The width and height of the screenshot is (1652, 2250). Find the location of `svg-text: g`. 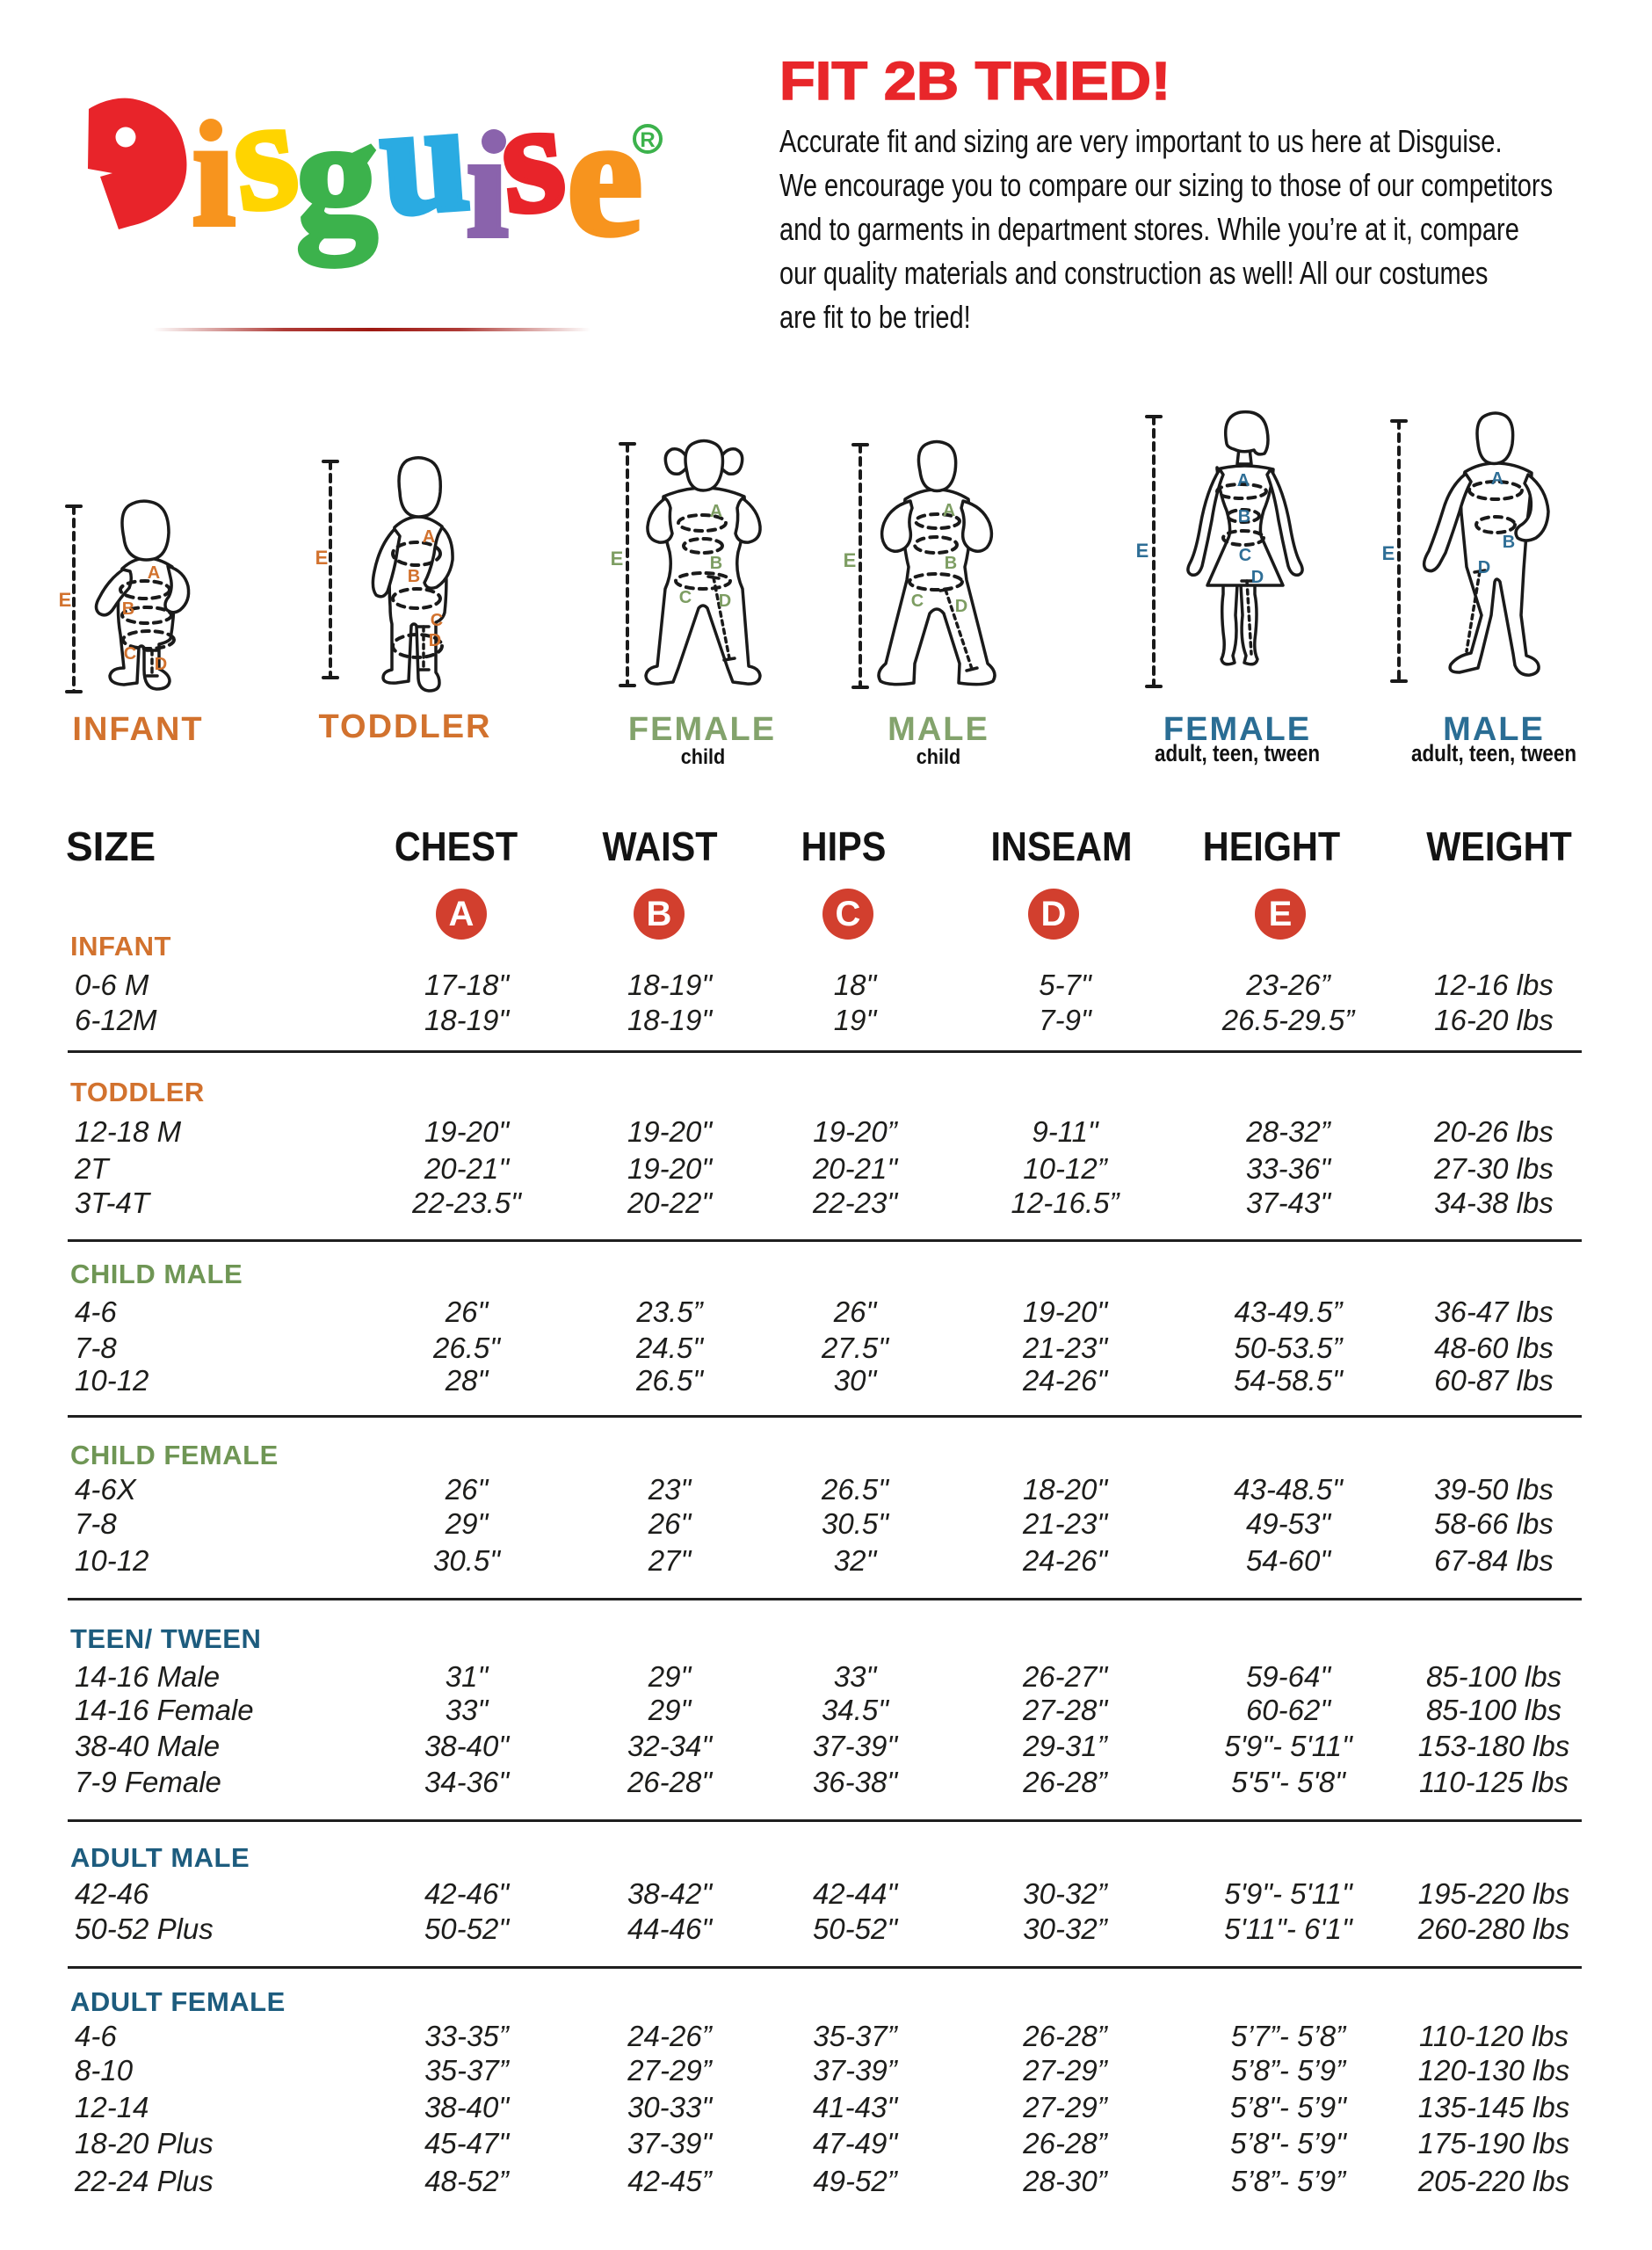

svg-text: g is located at coordinates (337, 176).